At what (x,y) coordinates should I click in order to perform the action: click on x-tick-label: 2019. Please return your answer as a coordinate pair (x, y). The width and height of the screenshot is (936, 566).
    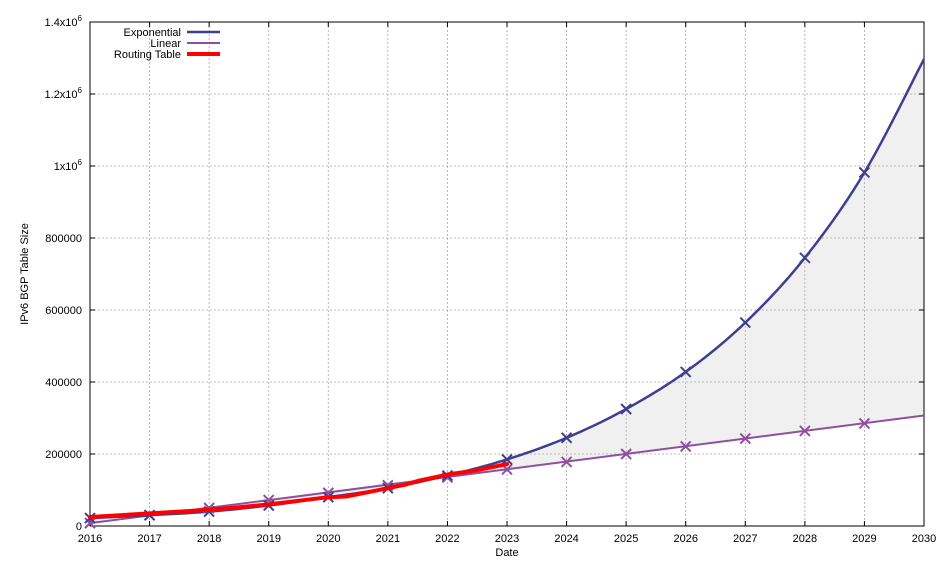
    Looking at the image, I should click on (268, 539).